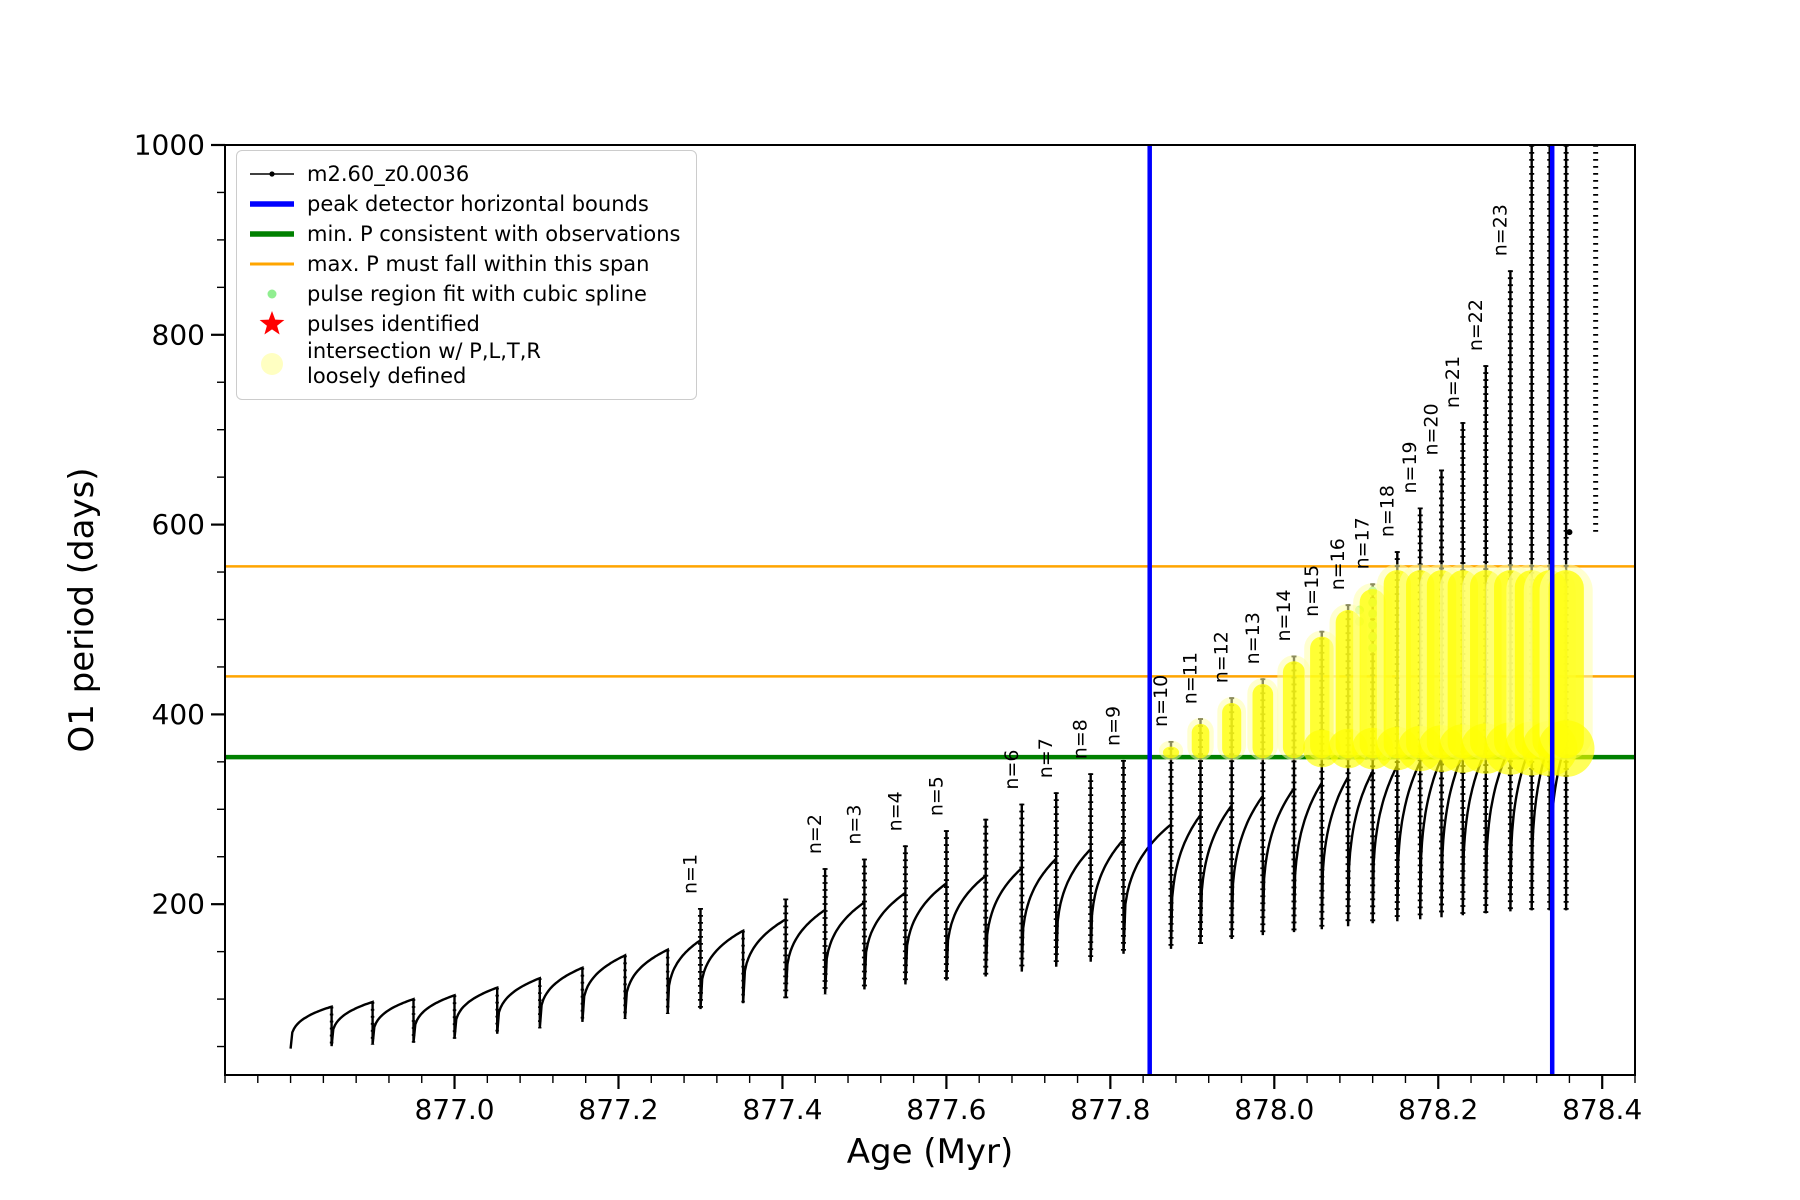 The width and height of the screenshot is (1800, 1200). What do you see at coordinates (494, 233) in the screenshot?
I see `legend-label-min-p: min. P consistent with observations` at bounding box center [494, 233].